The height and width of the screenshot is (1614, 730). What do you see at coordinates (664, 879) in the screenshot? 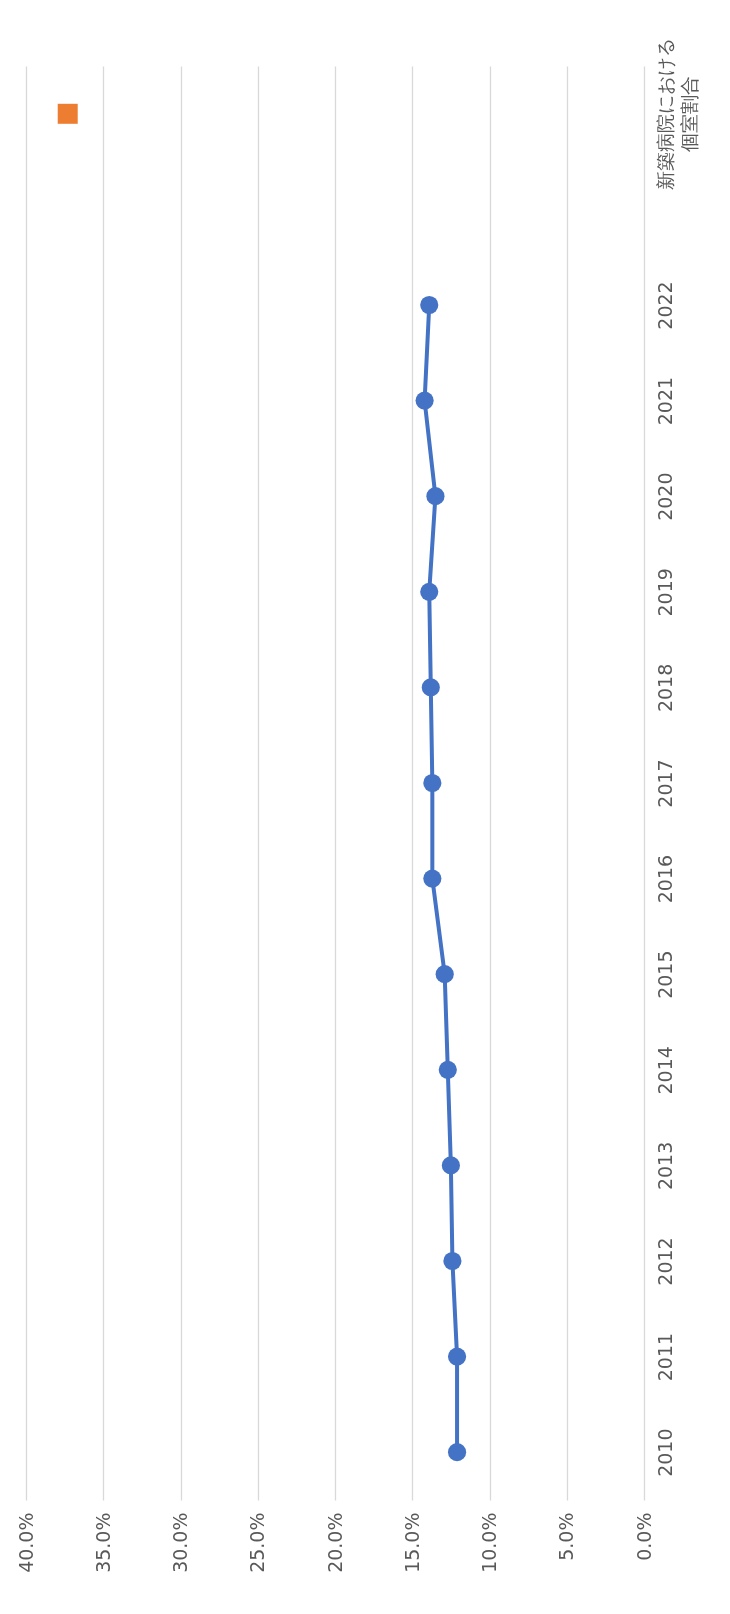
I see `y-tick-label: 2016` at bounding box center [664, 879].